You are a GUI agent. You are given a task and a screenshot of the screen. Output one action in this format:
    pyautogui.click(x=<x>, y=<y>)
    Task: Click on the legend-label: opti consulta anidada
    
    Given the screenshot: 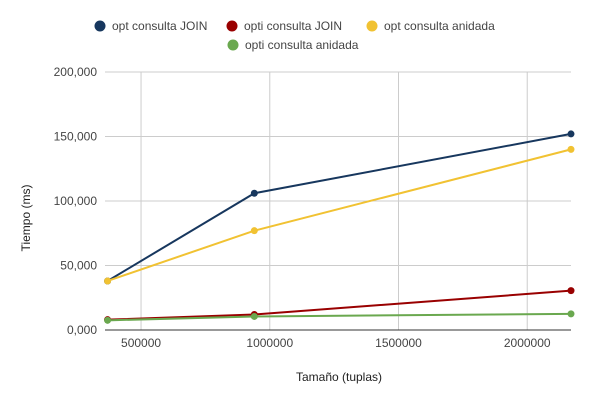 What is the action you would take?
    pyautogui.click(x=302, y=45)
    